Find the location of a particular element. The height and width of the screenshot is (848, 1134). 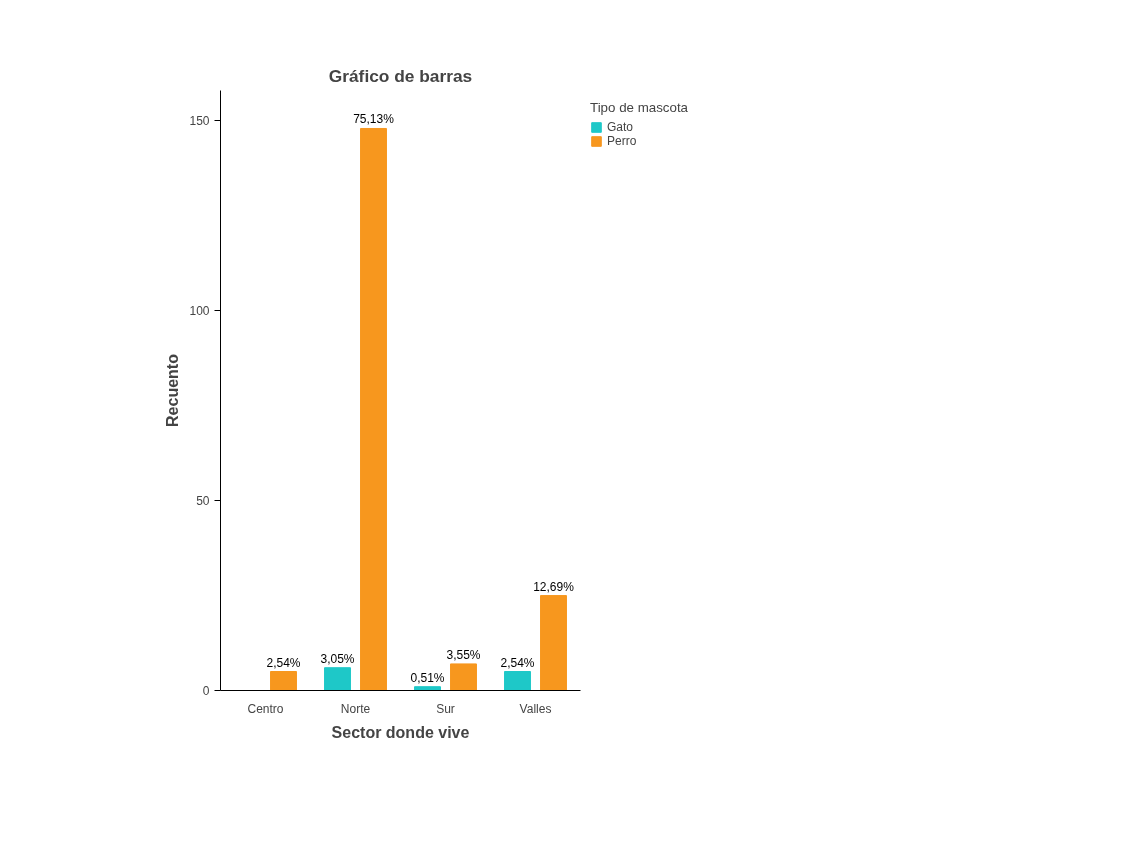

annotation: 3,05% is located at coordinates (337, 658).